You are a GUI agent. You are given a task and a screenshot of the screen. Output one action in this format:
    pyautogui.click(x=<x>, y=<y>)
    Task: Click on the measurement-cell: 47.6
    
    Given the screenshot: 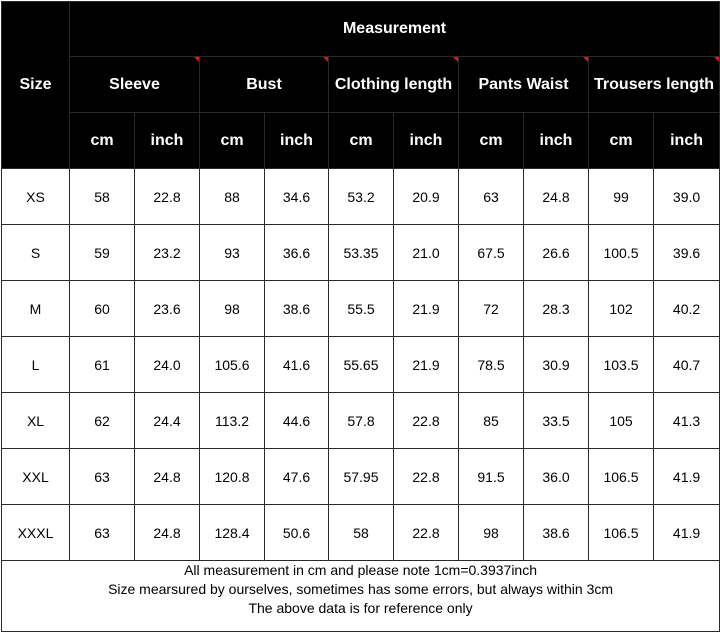 What is the action you would take?
    pyautogui.click(x=296, y=476)
    